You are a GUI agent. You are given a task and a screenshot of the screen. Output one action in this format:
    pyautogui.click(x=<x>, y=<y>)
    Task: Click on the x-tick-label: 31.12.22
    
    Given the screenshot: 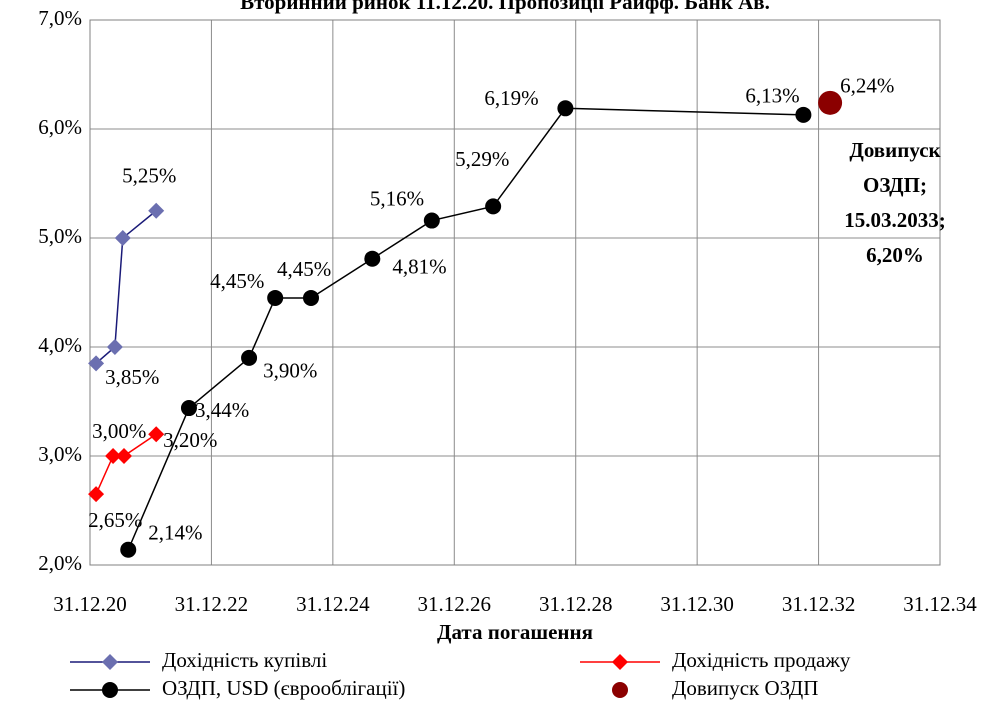 What is the action you would take?
    pyautogui.click(x=212, y=604)
    